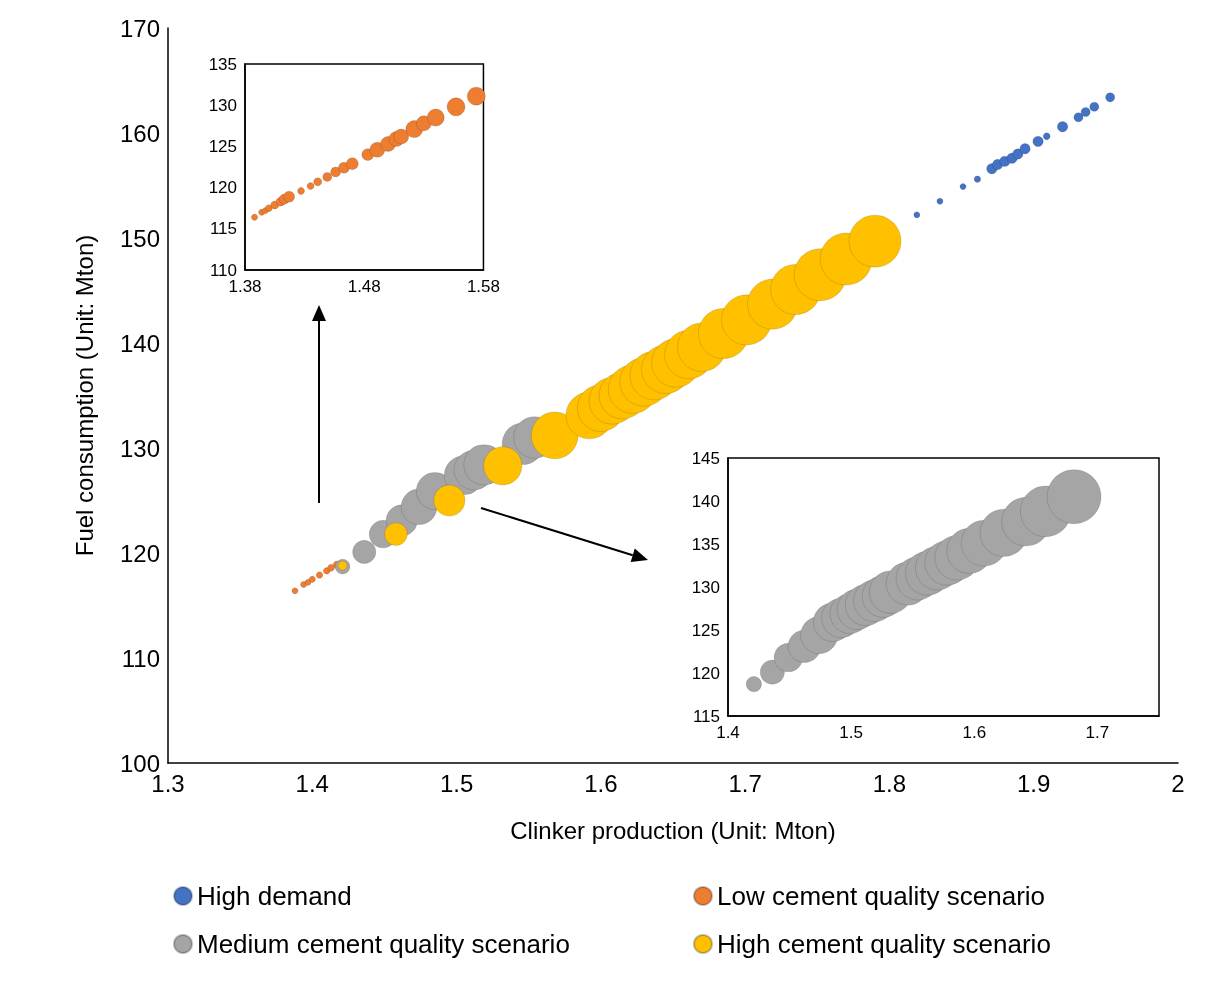  Describe the element at coordinates (245, 286) in the screenshot. I see `x-tick-label: 1.38` at that location.